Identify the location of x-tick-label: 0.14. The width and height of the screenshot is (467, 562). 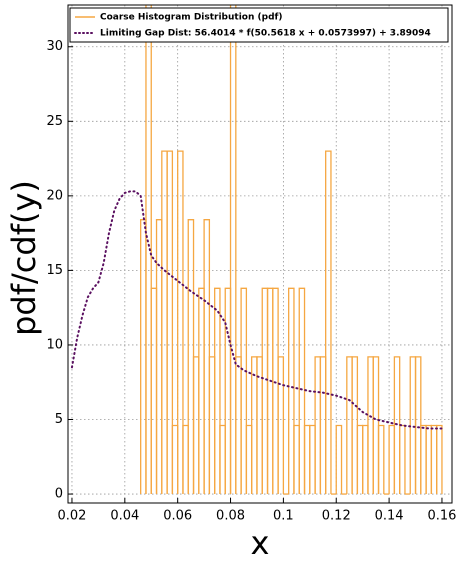
(389, 516).